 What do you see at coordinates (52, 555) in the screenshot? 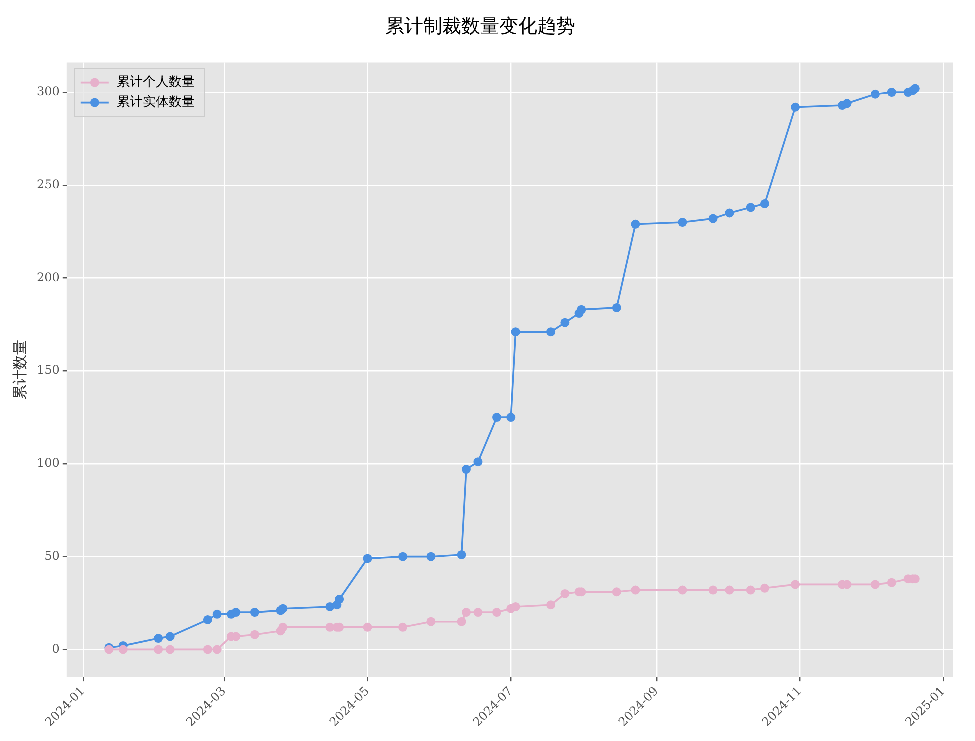
I see `y-tick-label: 50` at bounding box center [52, 555].